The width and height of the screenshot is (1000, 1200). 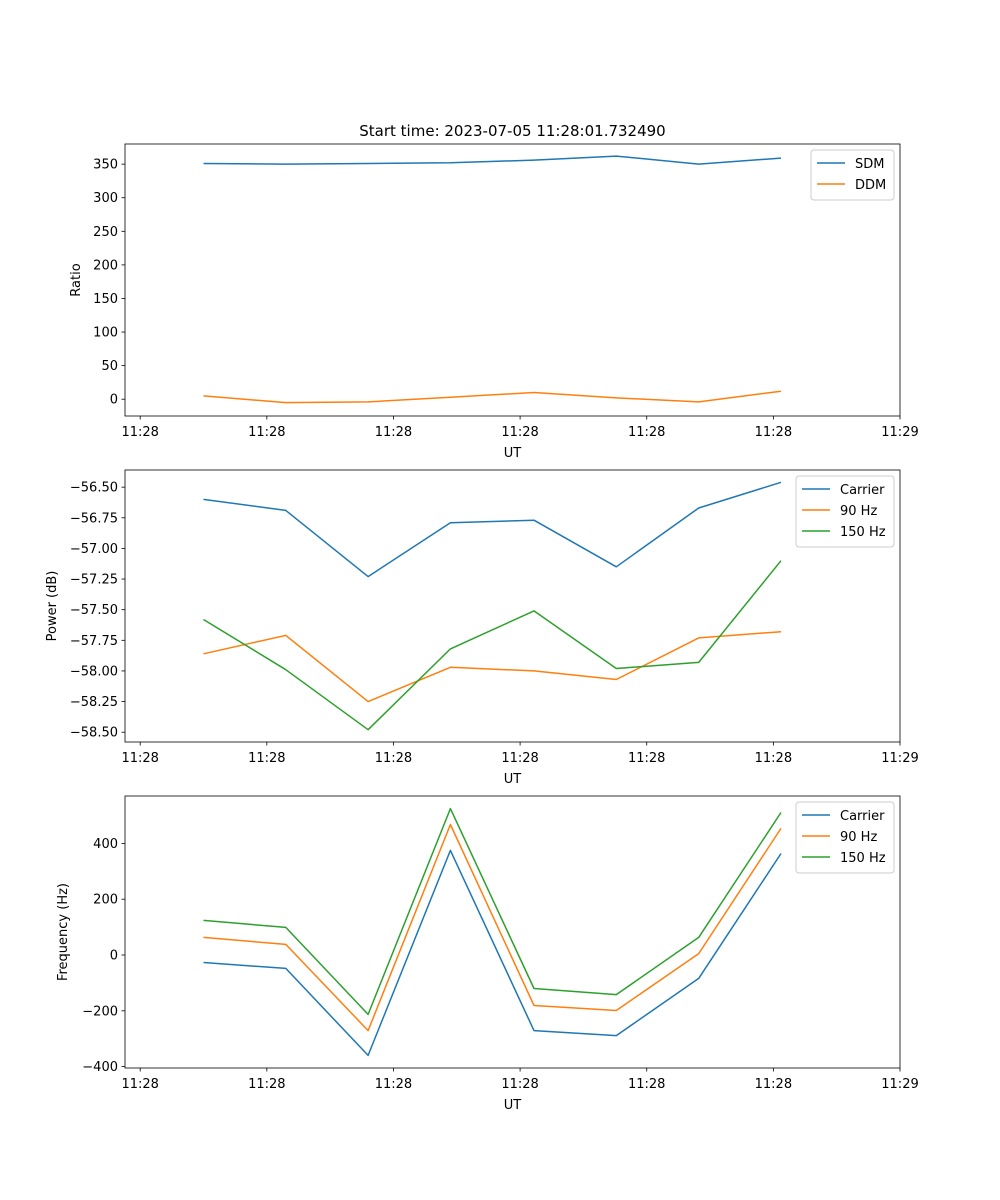 What do you see at coordinates (852, 175) in the screenshot?
I see `legend: SDM DDM` at bounding box center [852, 175].